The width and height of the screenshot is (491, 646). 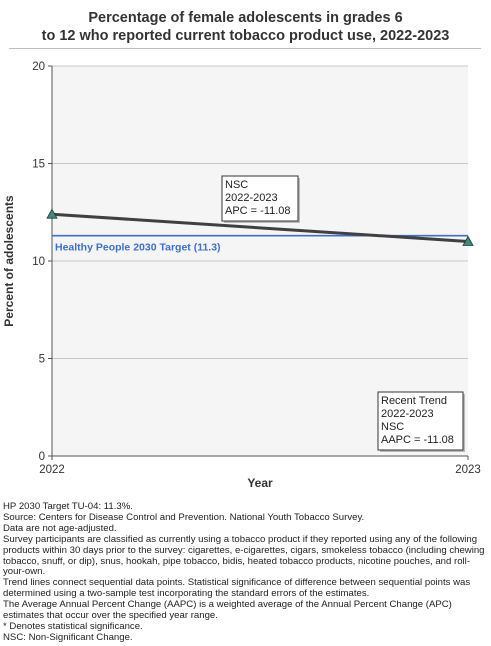 What do you see at coordinates (260, 483) in the screenshot?
I see `x-axis-title: Year` at bounding box center [260, 483].